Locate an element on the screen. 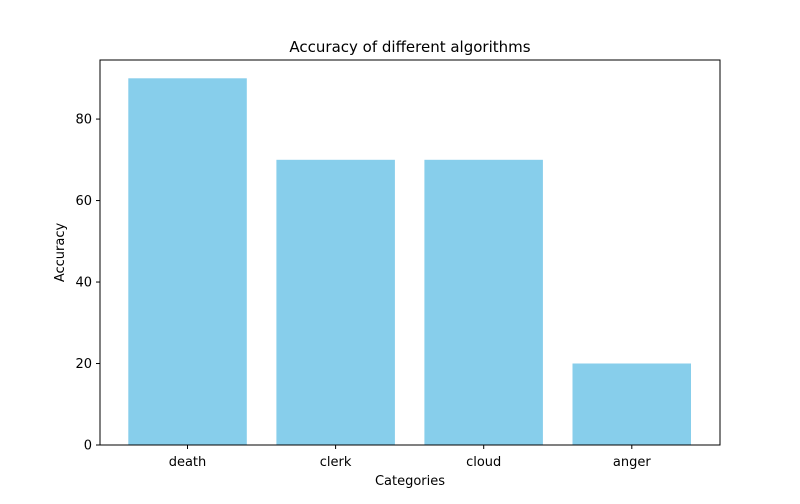 This screenshot has height=504, width=800. x-axis: death clerk cloud anger is located at coordinates (410, 457).